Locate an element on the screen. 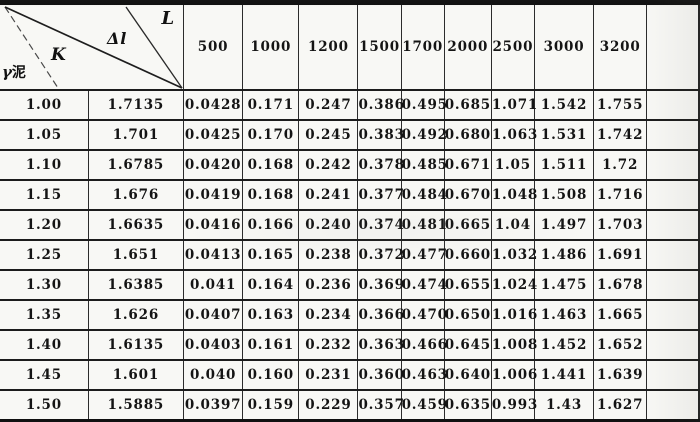 This screenshot has height=422, width=700. delta-l-value: 1.72 is located at coordinates (620, 164).